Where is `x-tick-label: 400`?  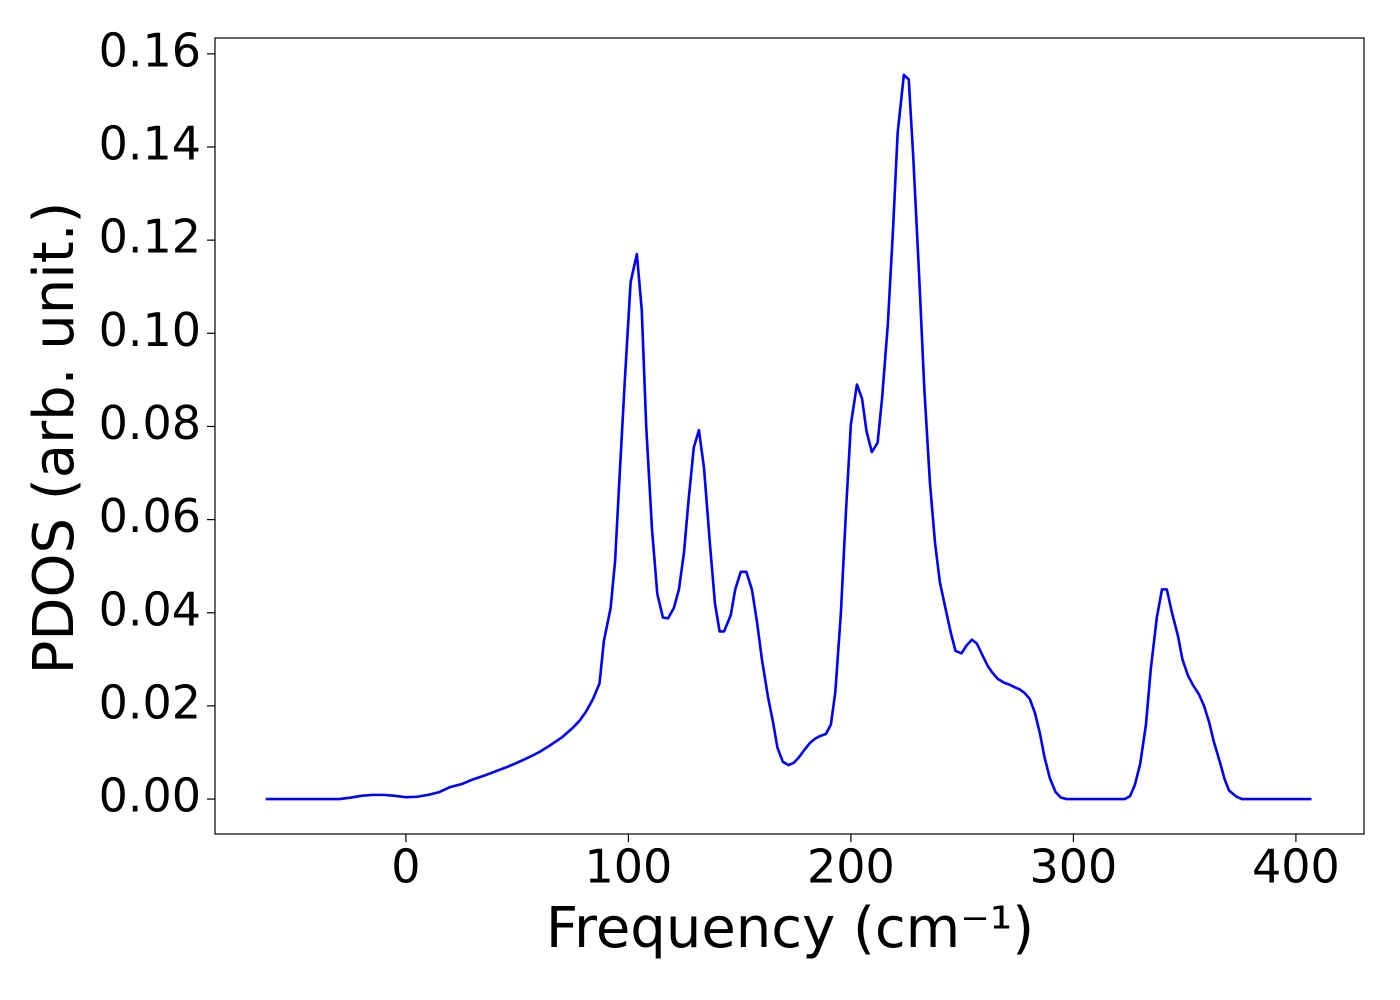
x-tick-label: 400 is located at coordinates (1296, 867).